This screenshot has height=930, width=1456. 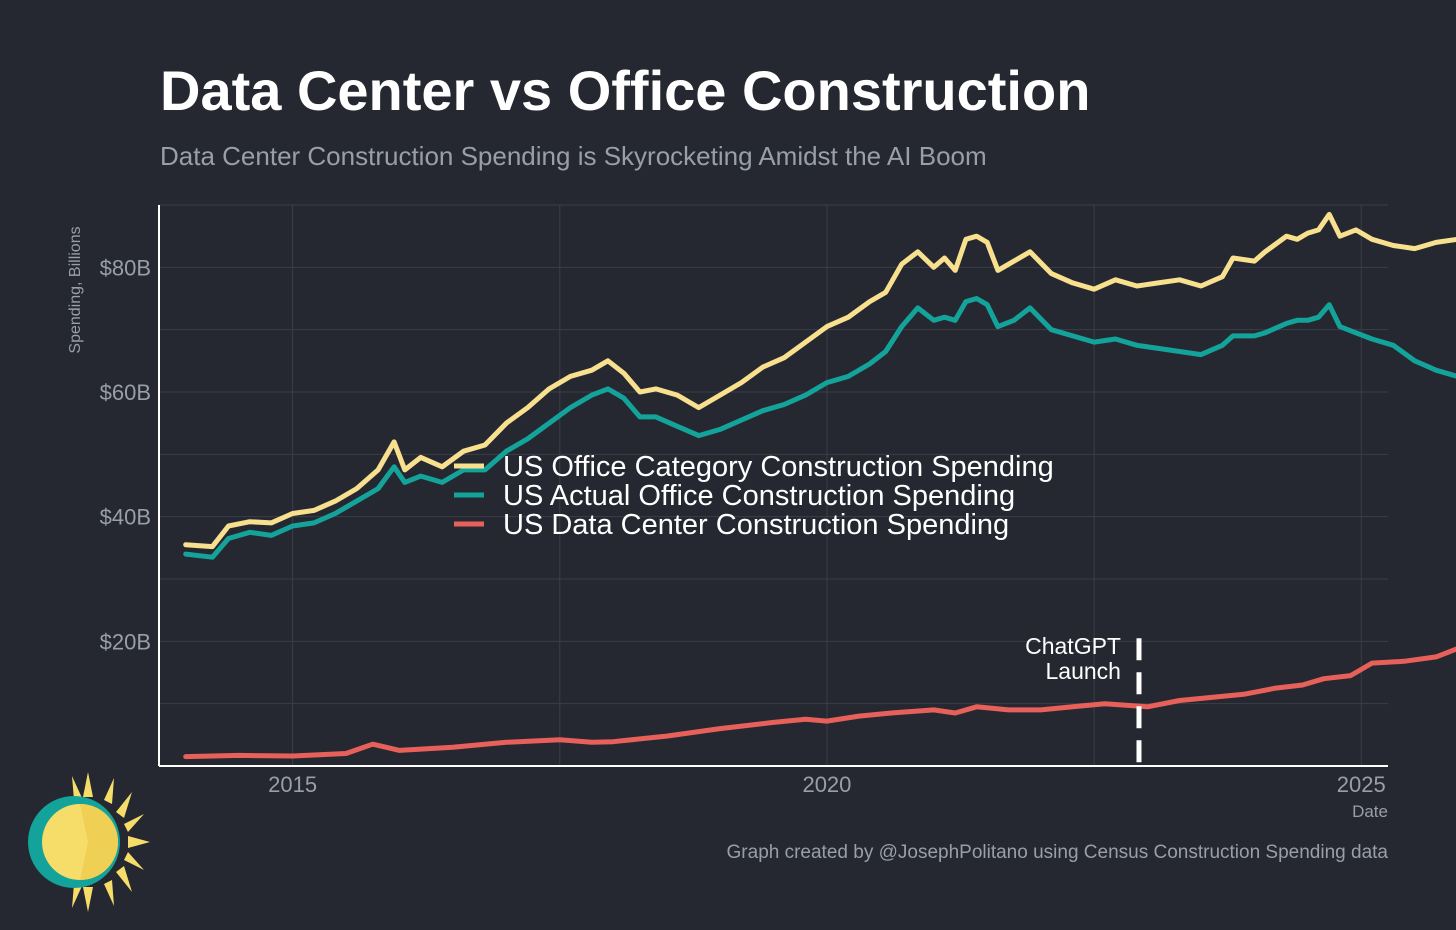 What do you see at coordinates (1083, 671) in the screenshot?
I see `annotation-label: Launch` at bounding box center [1083, 671].